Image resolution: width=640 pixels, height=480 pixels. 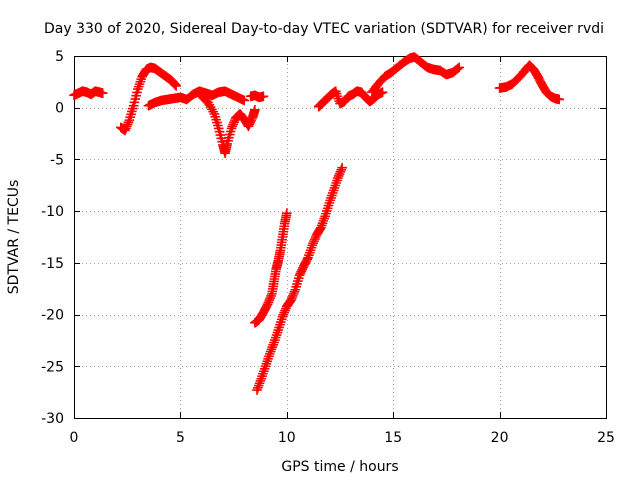 What do you see at coordinates (52, 419) in the screenshot?
I see `y-tick-label: -30` at bounding box center [52, 419].